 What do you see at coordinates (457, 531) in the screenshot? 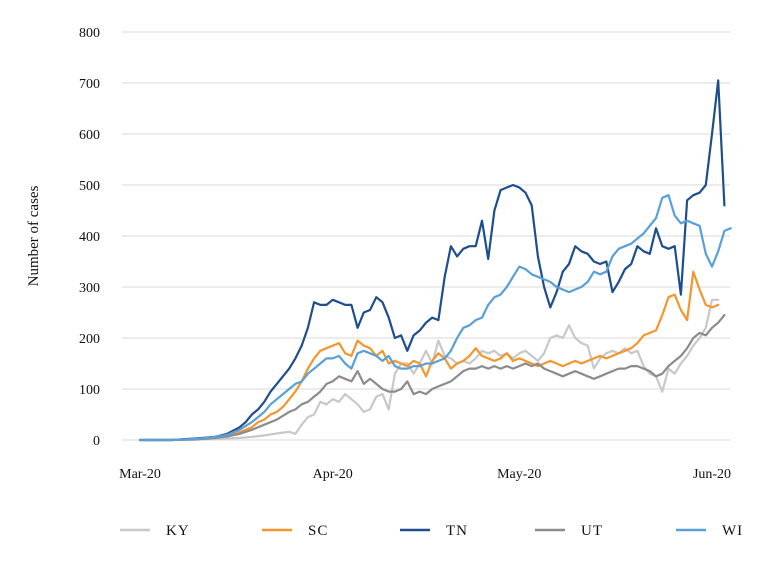
I see `legend-label-tn: TN` at bounding box center [457, 531].